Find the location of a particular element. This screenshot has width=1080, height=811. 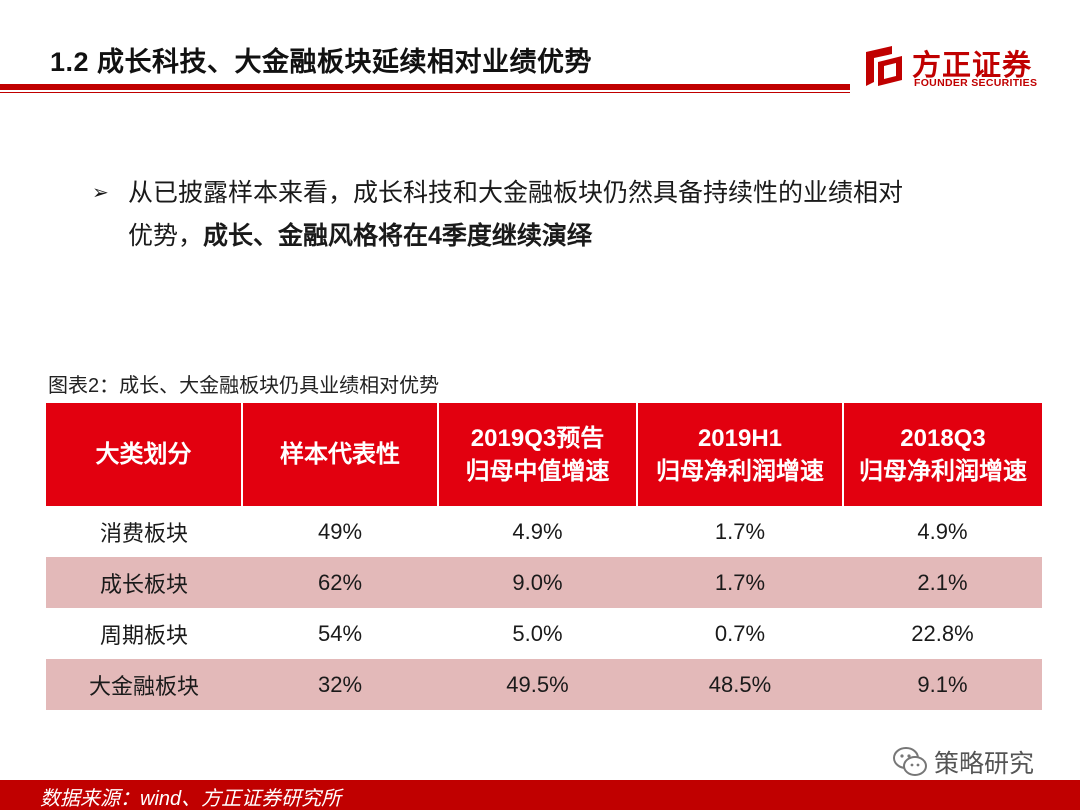

table-cell: 消费板块 is located at coordinates (144, 531).